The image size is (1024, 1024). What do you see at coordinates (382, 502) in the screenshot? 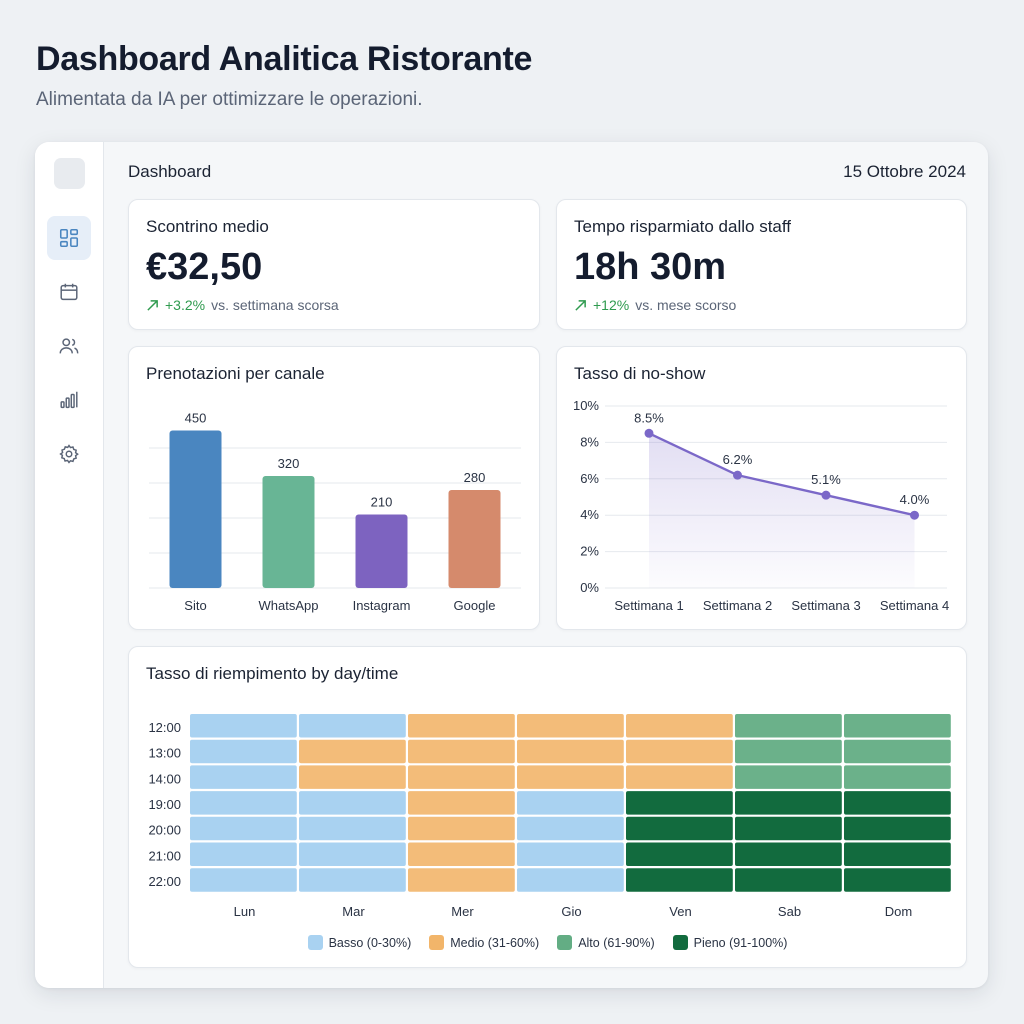
I see `bar-value-label: 210` at bounding box center [382, 502].